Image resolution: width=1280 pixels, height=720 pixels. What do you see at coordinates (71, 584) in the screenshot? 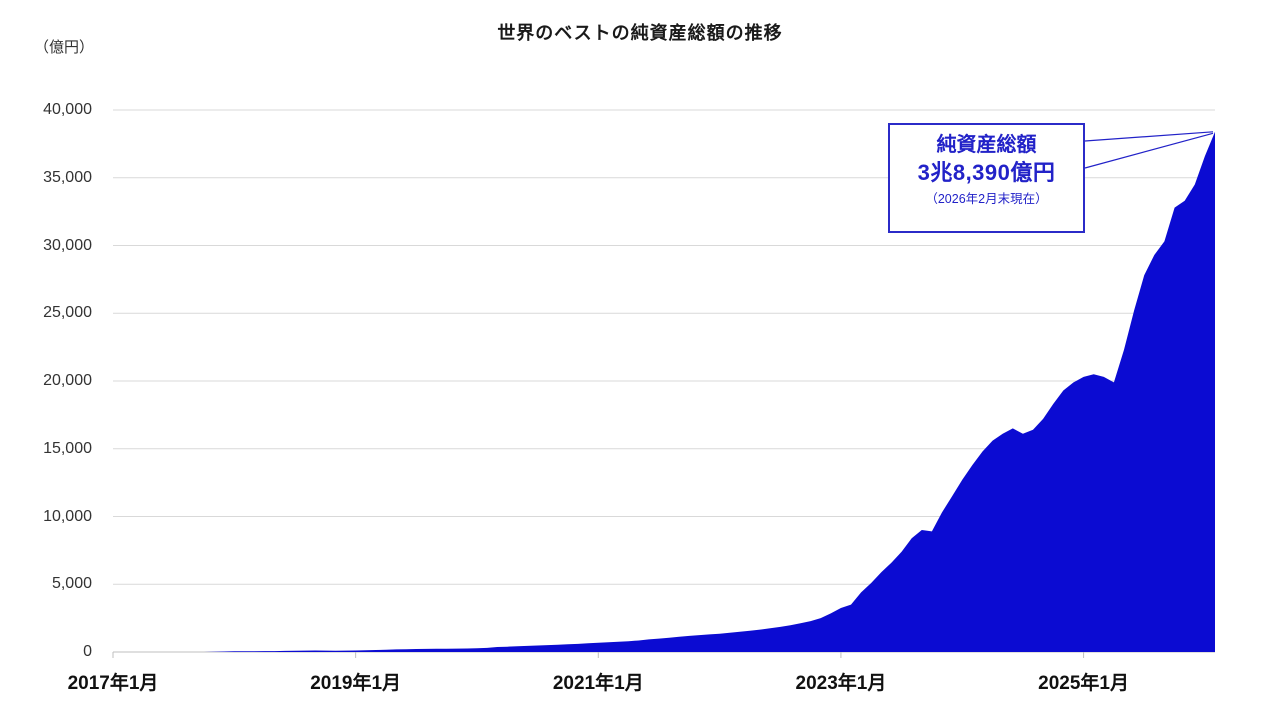
I see `y-axis-tick-label: 5,000` at bounding box center [71, 584].